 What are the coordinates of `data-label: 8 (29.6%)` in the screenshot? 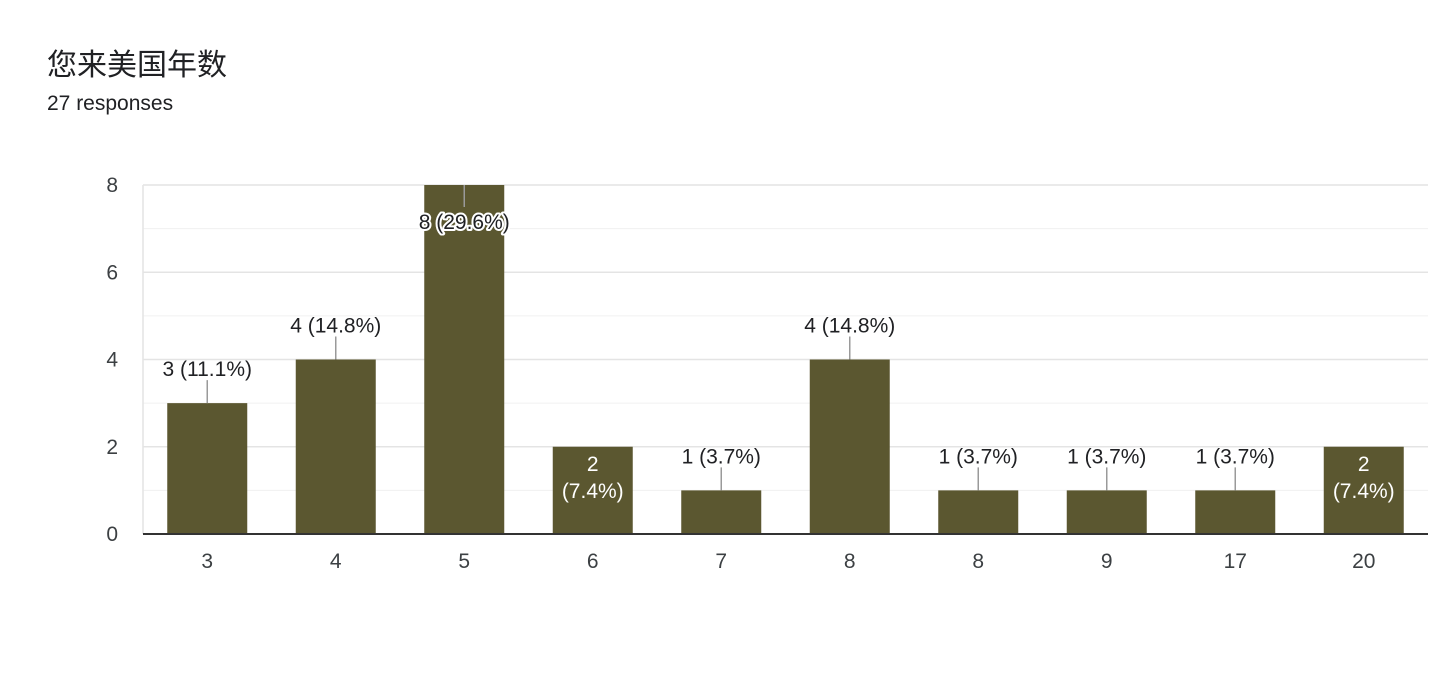 It's located at (464, 222).